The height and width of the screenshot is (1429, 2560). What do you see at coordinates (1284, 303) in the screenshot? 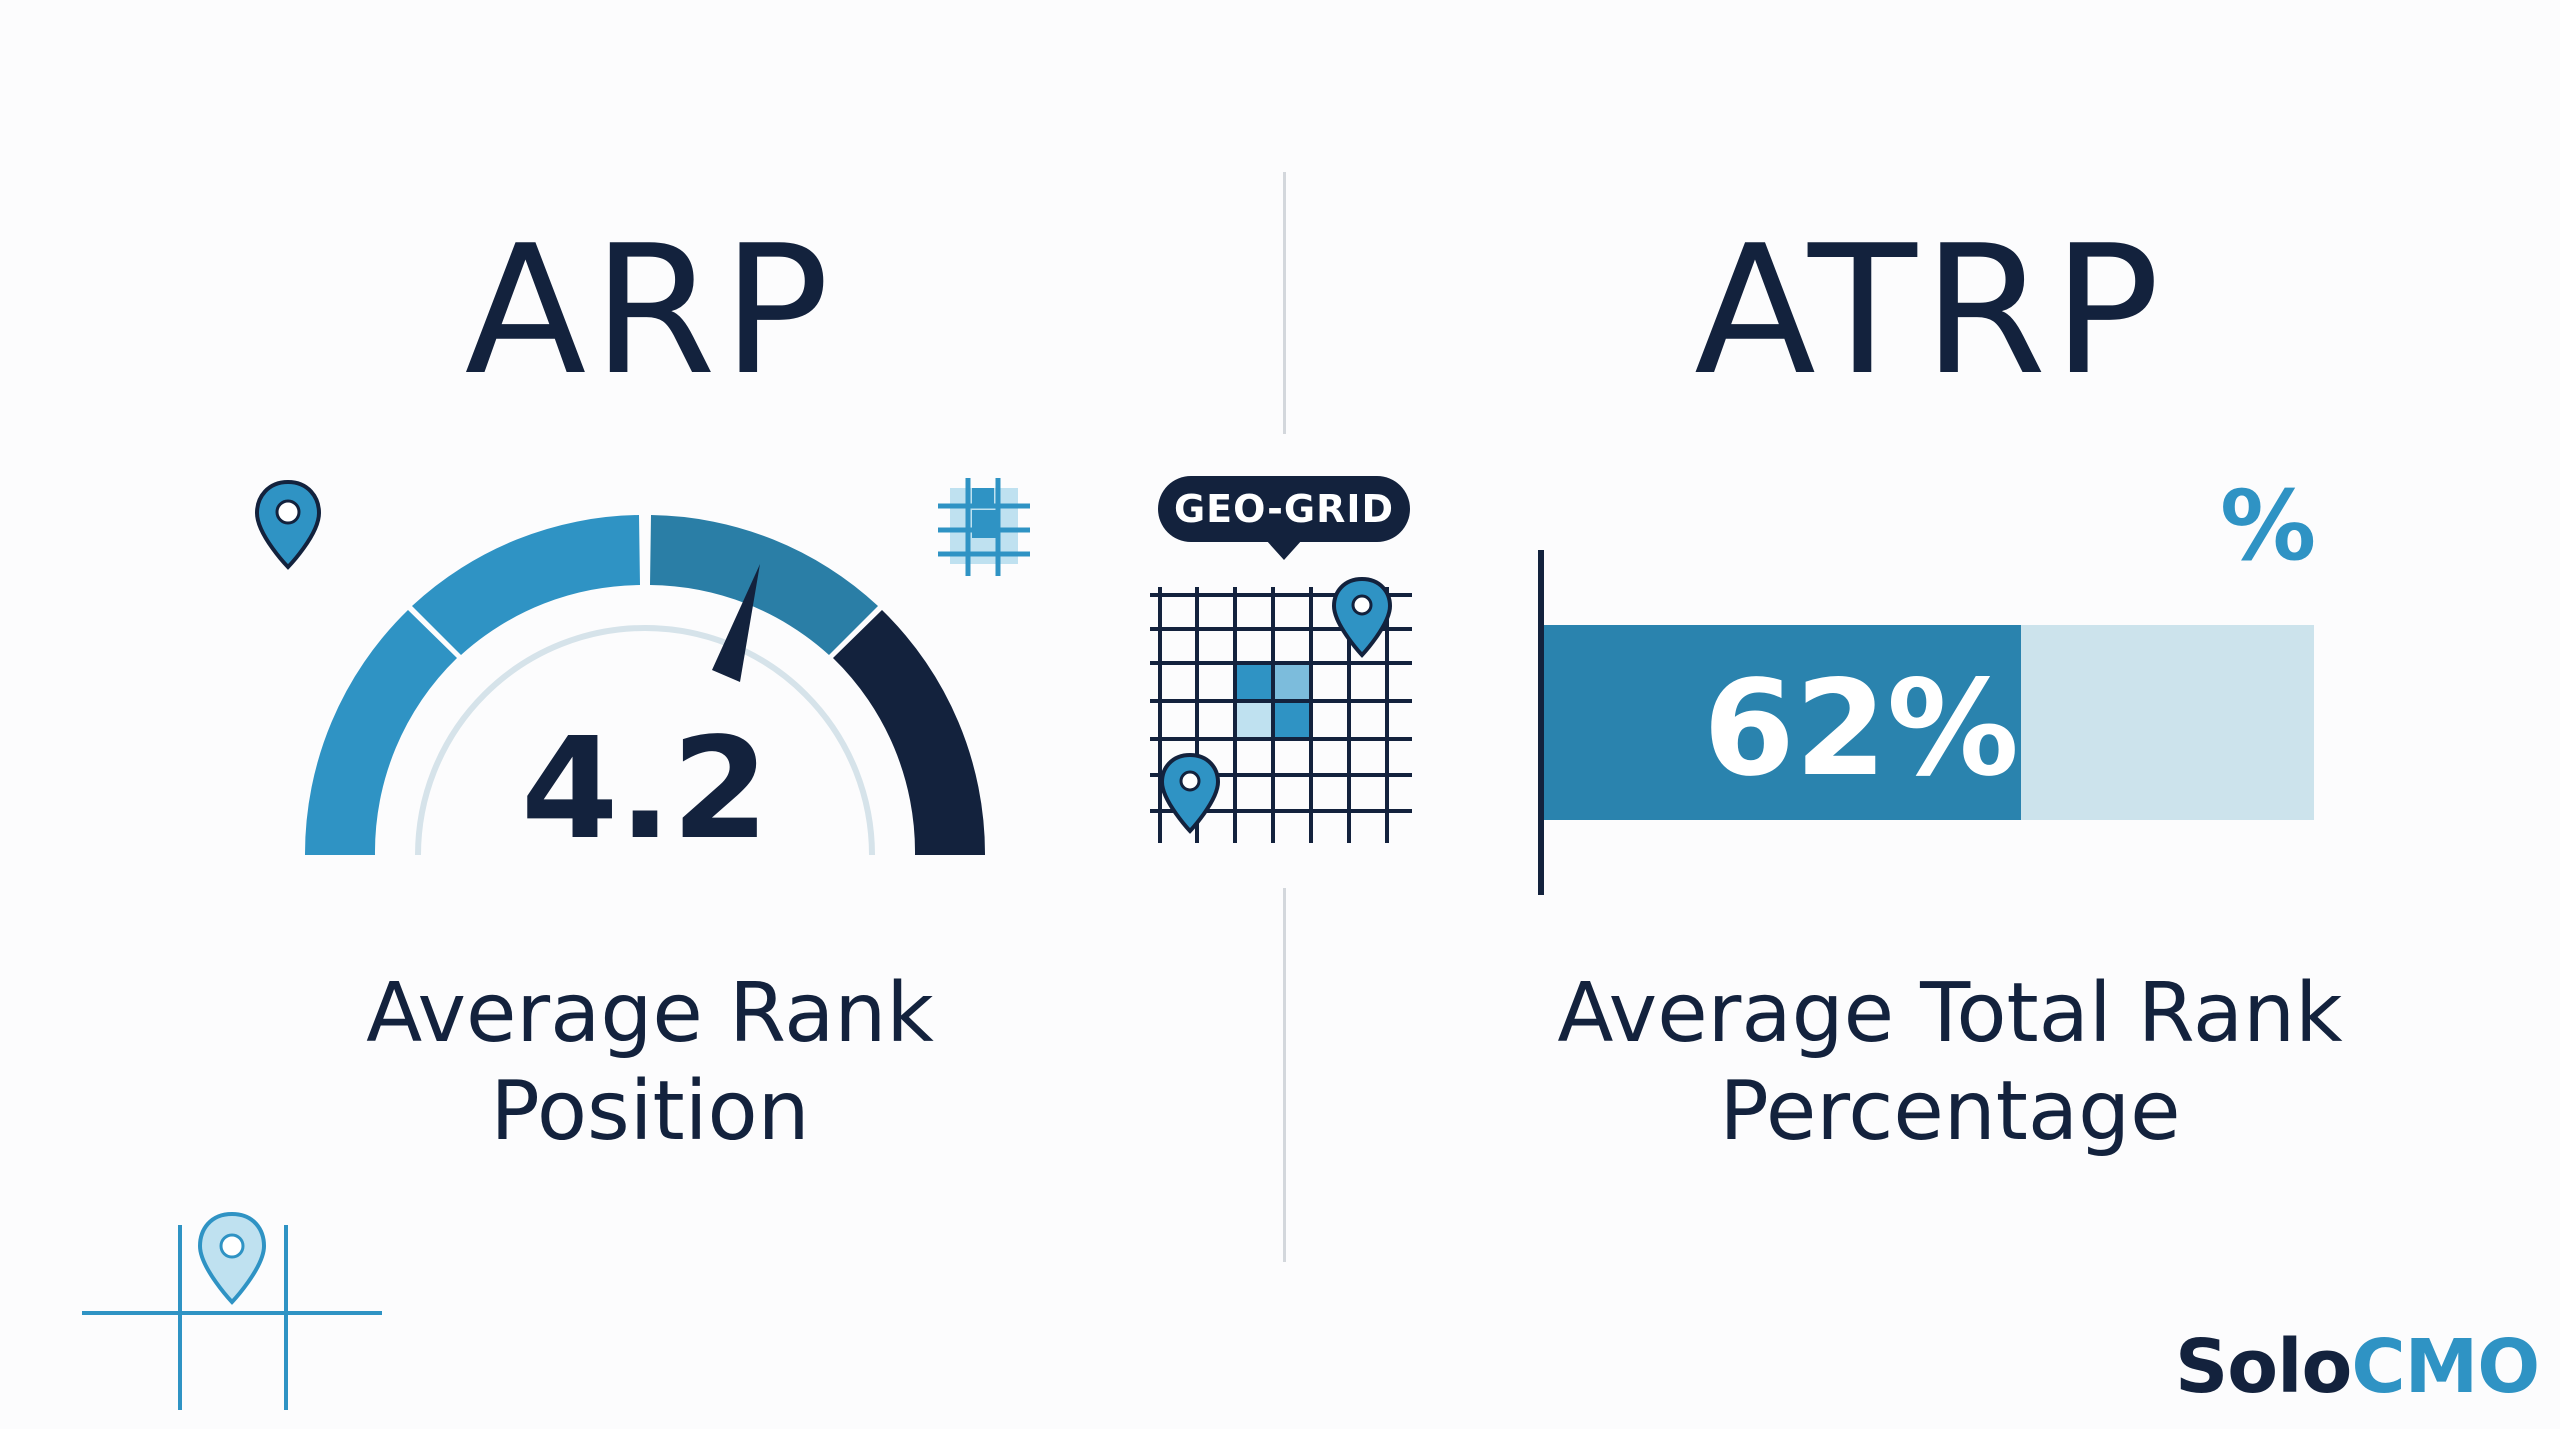
I see `divider-top` at bounding box center [1284, 303].